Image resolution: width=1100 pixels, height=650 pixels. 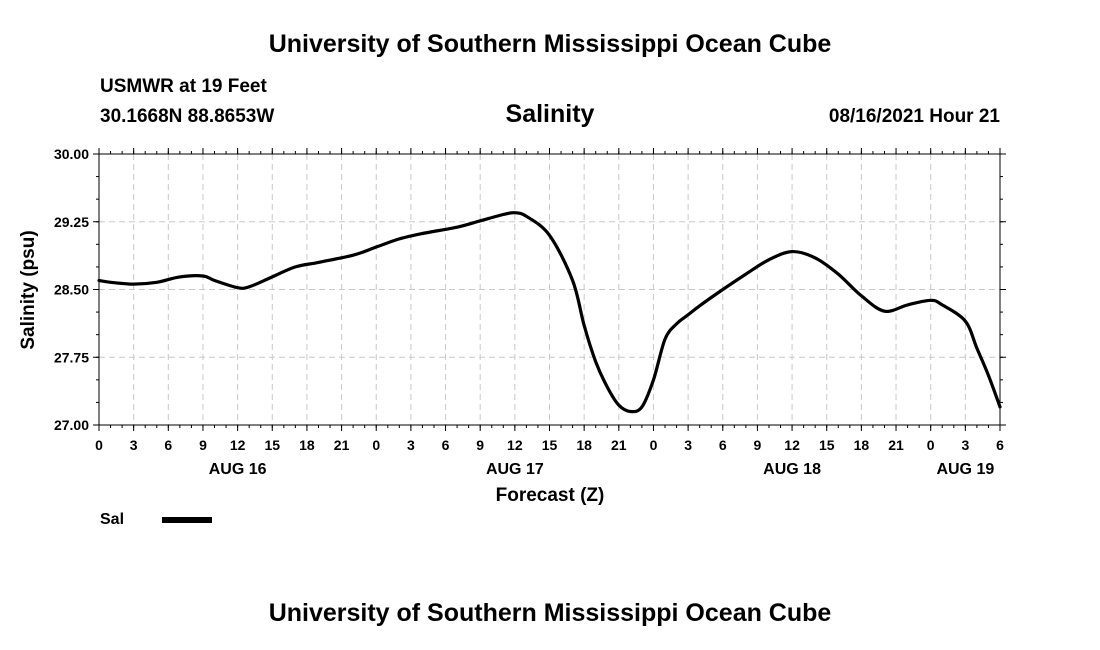 What do you see at coordinates (238, 469) in the screenshot?
I see `day-label: AUG 16` at bounding box center [238, 469].